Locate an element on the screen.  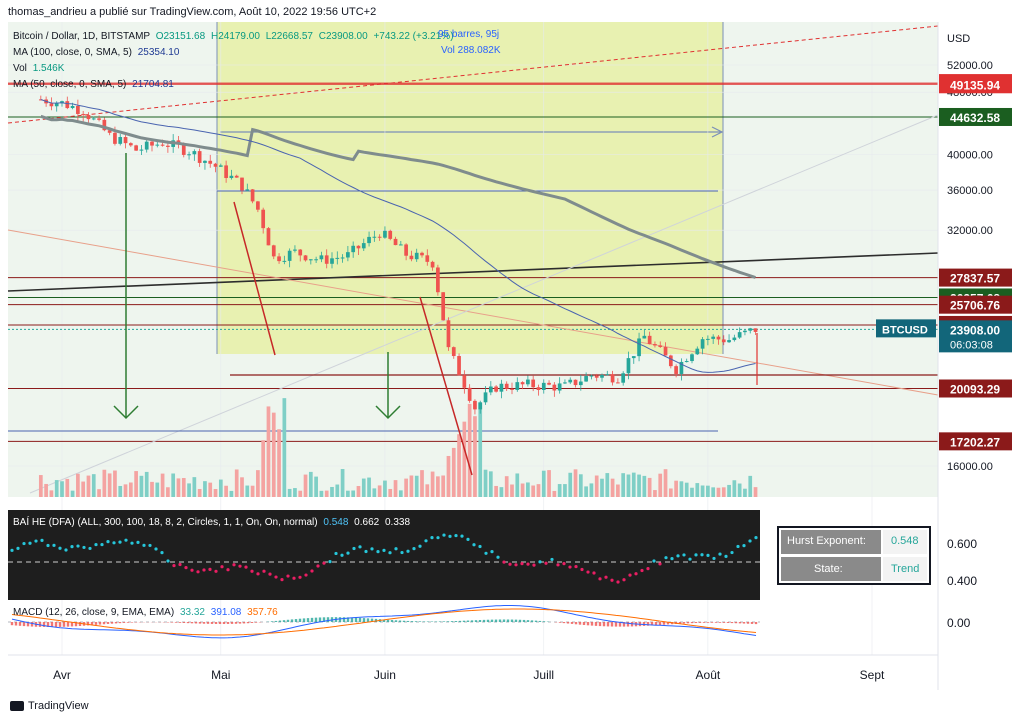
hurst-state-label: State: is located at coordinates (828, 569).